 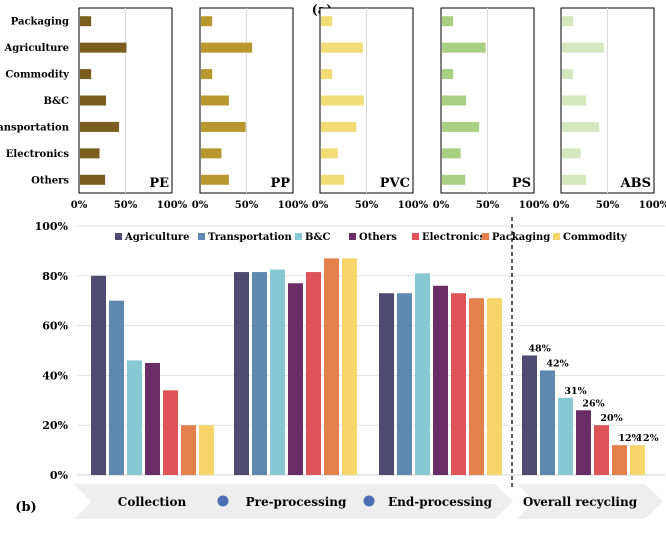 I want to click on small-multiple-pp: PP 0% 50% 100%, so click(x=250, y=109).